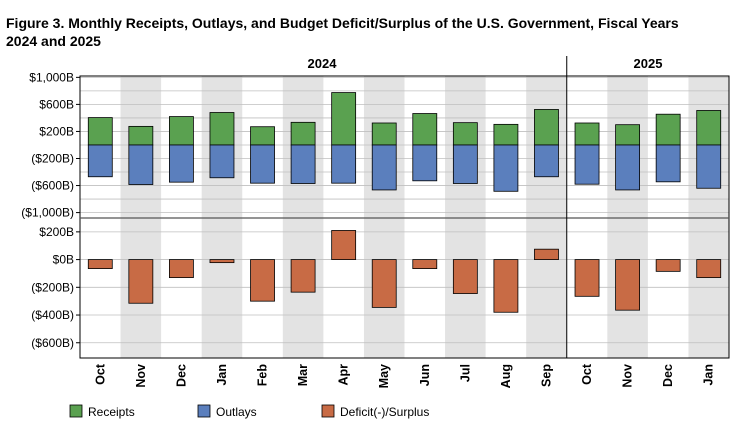 The width and height of the screenshot is (751, 432). What do you see at coordinates (344, 375) in the screenshot?
I see `month-label-6: Apr` at bounding box center [344, 375].